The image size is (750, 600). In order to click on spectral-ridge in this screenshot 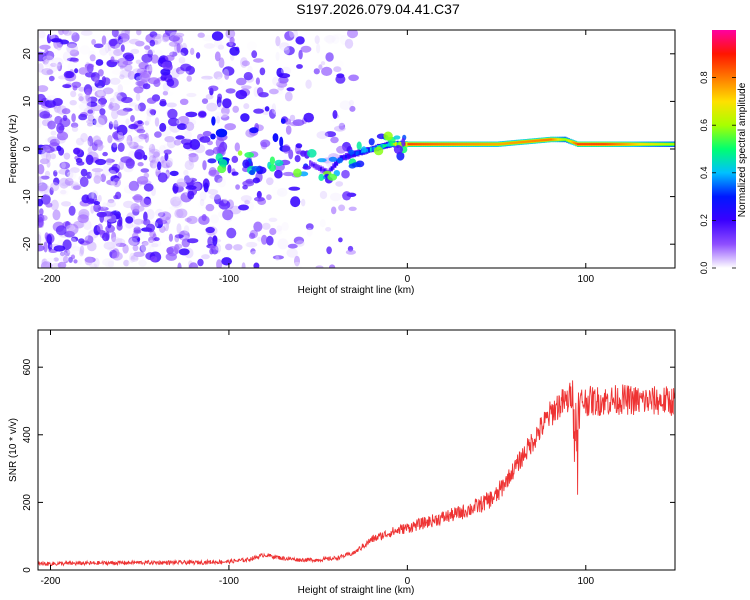, I will do `click(441, 157)`.